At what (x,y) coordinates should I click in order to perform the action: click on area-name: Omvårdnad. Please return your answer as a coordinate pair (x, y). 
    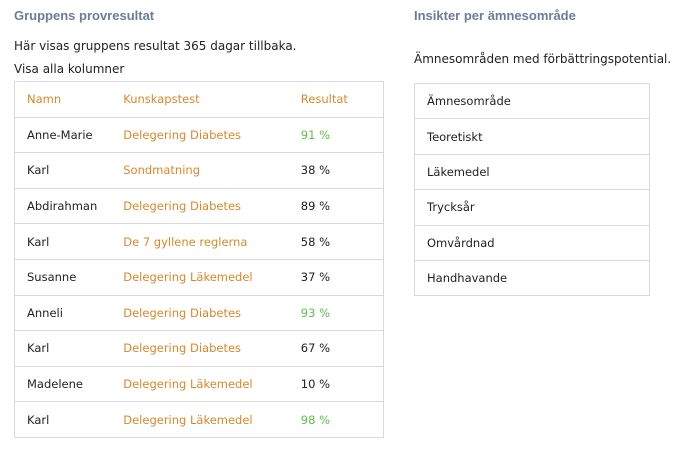
    Looking at the image, I should click on (532, 242).